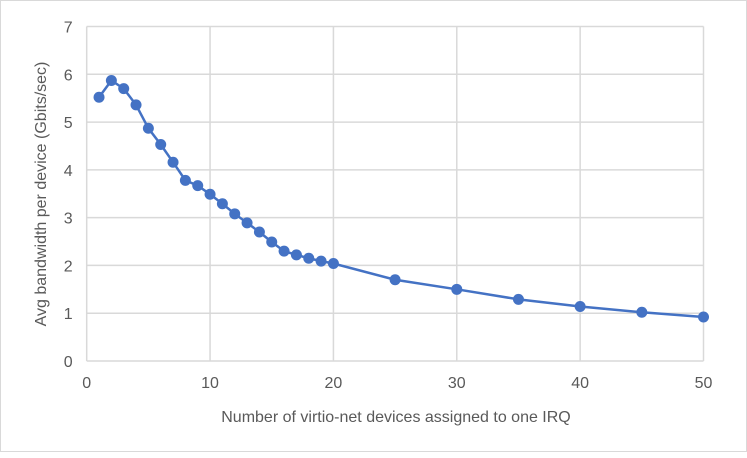 The image size is (747, 458). I want to click on y-tick-label: 5, so click(68, 123).